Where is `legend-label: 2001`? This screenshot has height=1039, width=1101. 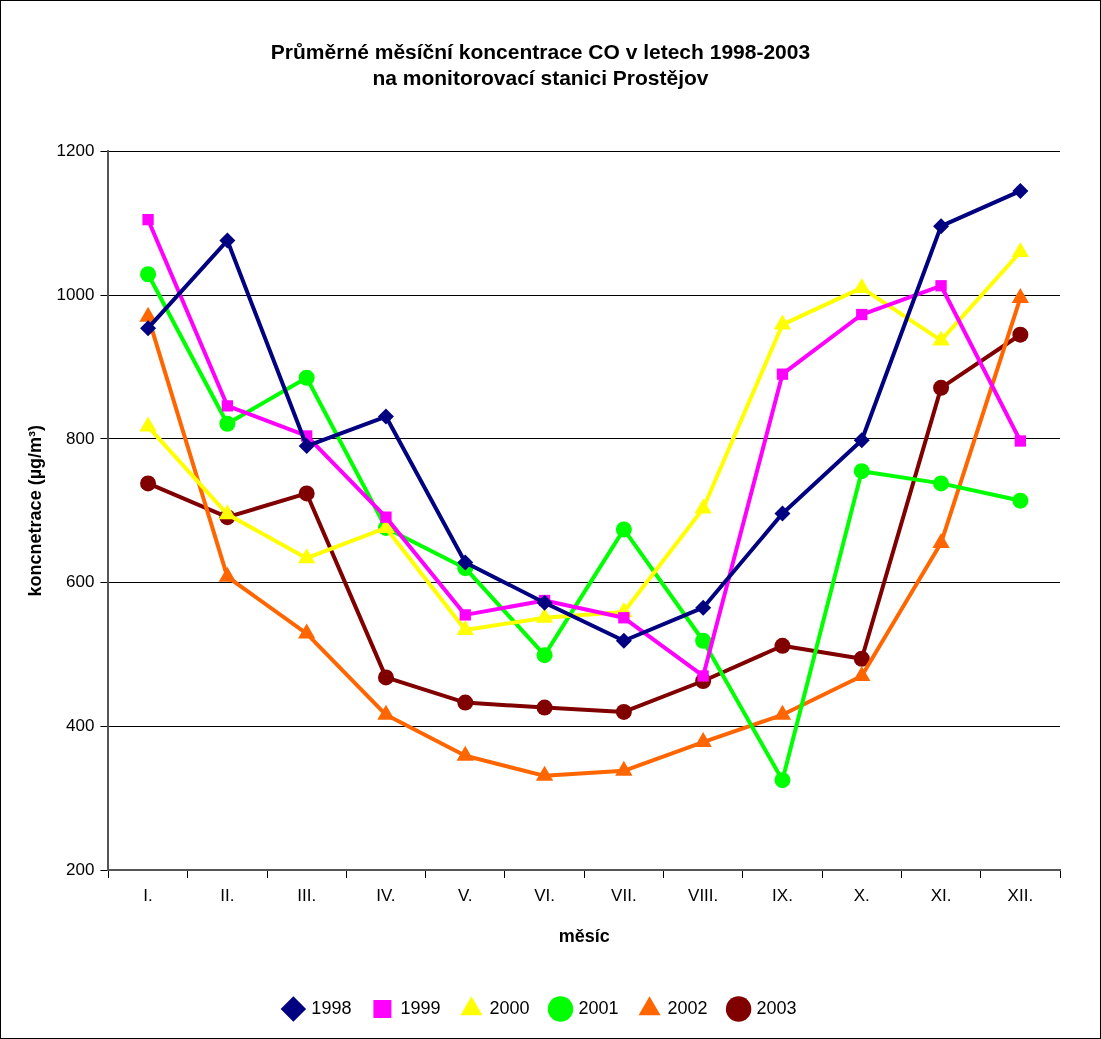
legend-label: 2001 is located at coordinates (598, 1007).